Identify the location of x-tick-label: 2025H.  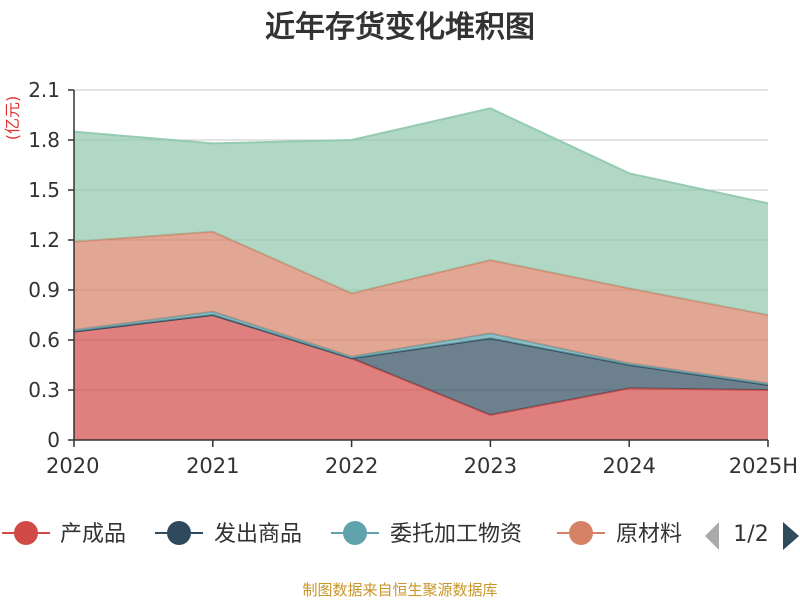
(763, 466).